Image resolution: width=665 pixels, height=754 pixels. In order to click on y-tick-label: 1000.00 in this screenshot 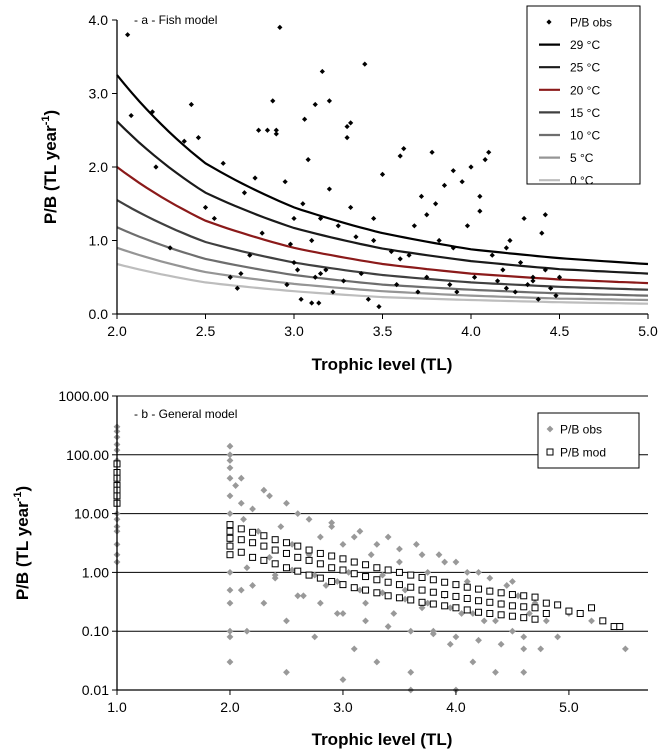, I will do `click(83, 396)`.